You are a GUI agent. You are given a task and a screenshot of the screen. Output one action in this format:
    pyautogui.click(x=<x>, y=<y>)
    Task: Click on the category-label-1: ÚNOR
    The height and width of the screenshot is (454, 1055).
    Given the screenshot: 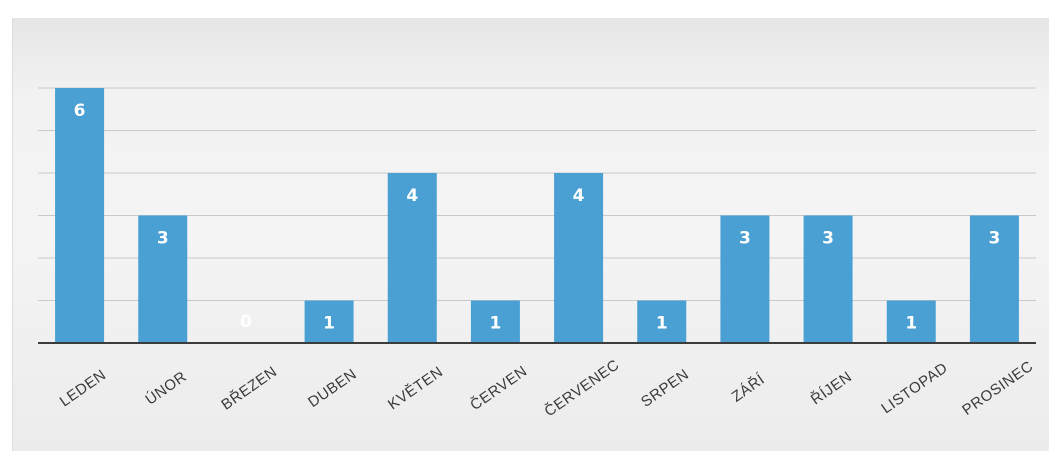 What is the action you would take?
    pyautogui.click(x=166, y=388)
    